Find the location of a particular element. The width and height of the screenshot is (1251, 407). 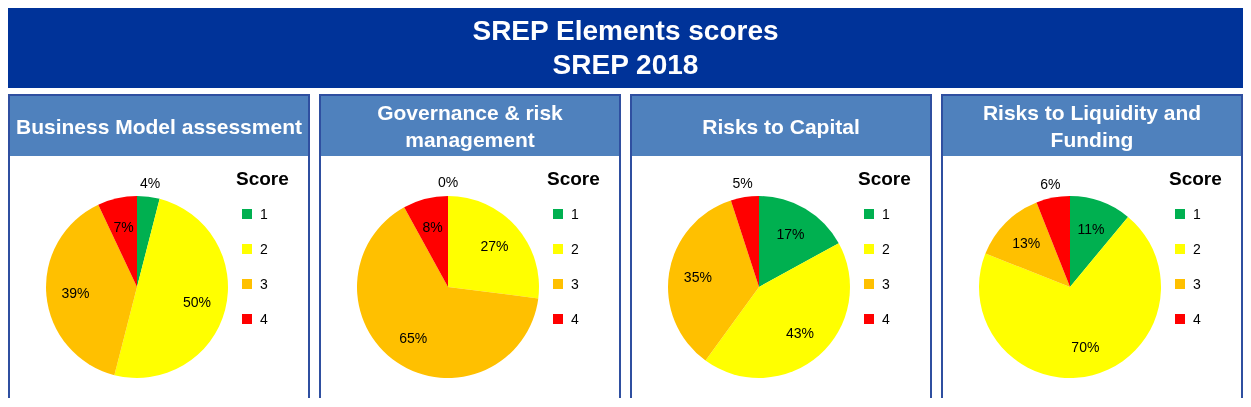

data-label: 35% is located at coordinates (697, 277).